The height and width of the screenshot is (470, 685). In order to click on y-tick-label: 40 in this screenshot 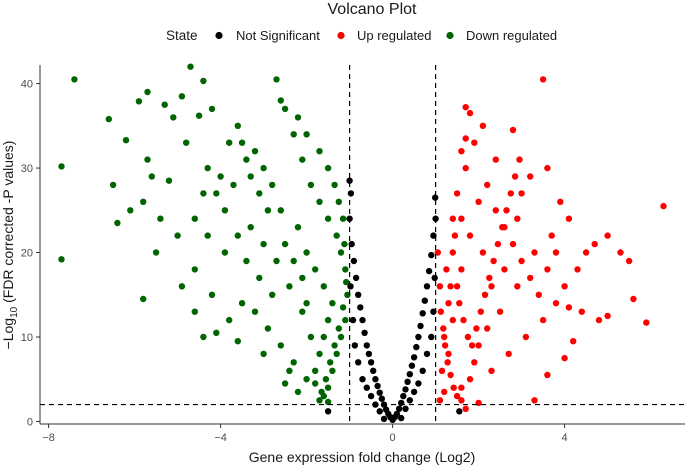, I will do `click(27, 85)`.